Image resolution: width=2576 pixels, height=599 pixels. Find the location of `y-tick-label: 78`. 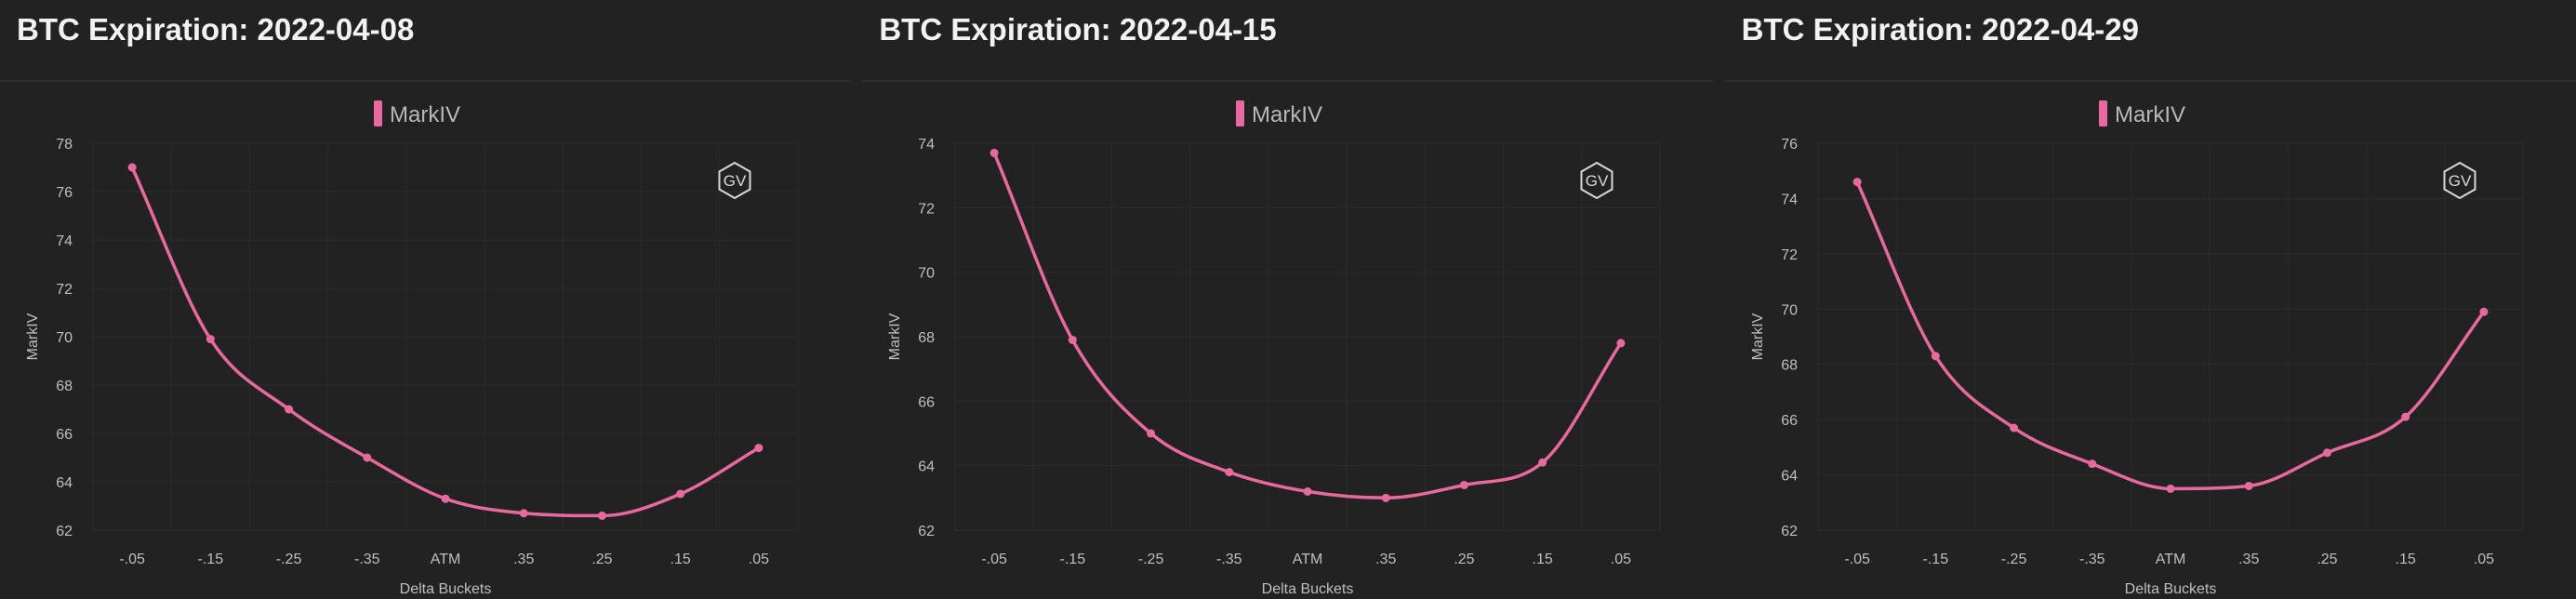

y-tick-label: 78 is located at coordinates (64, 145).